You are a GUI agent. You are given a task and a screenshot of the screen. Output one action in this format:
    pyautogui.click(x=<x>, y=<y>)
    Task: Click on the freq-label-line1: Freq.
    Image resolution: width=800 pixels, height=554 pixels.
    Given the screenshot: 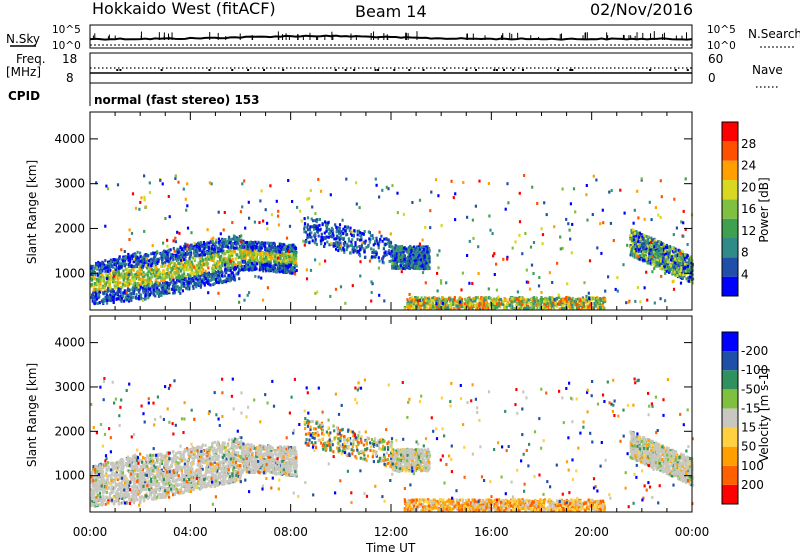 What is the action you would take?
    pyautogui.click(x=31, y=59)
    